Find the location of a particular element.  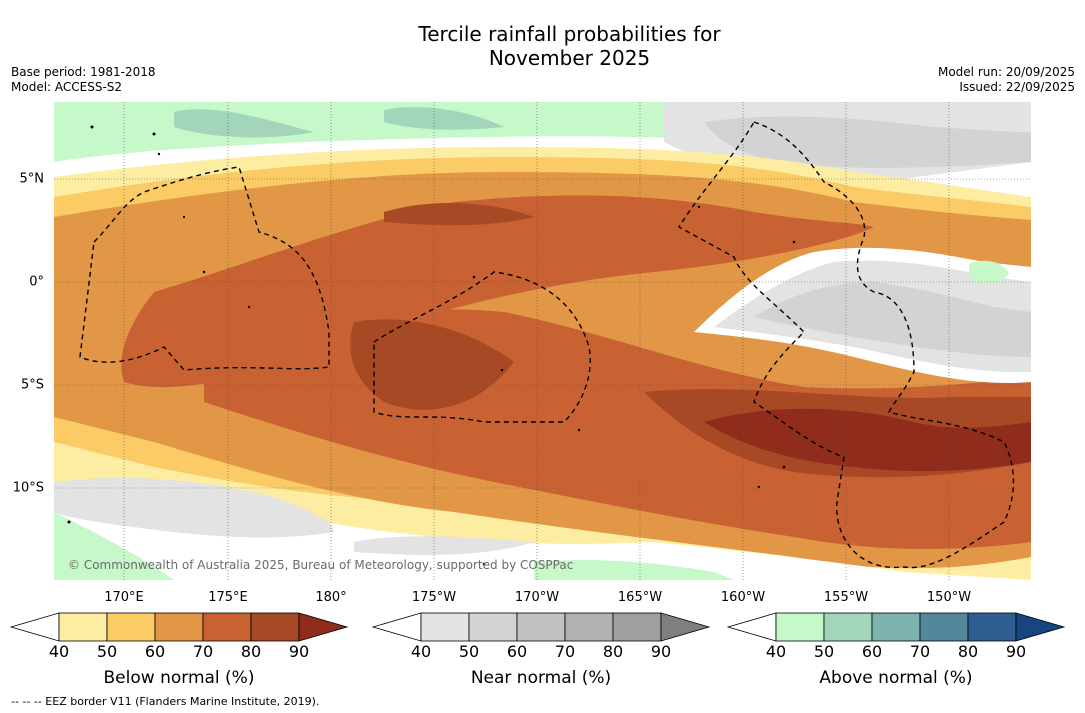

cb-below-tick: 60 is located at coordinates (155, 651).